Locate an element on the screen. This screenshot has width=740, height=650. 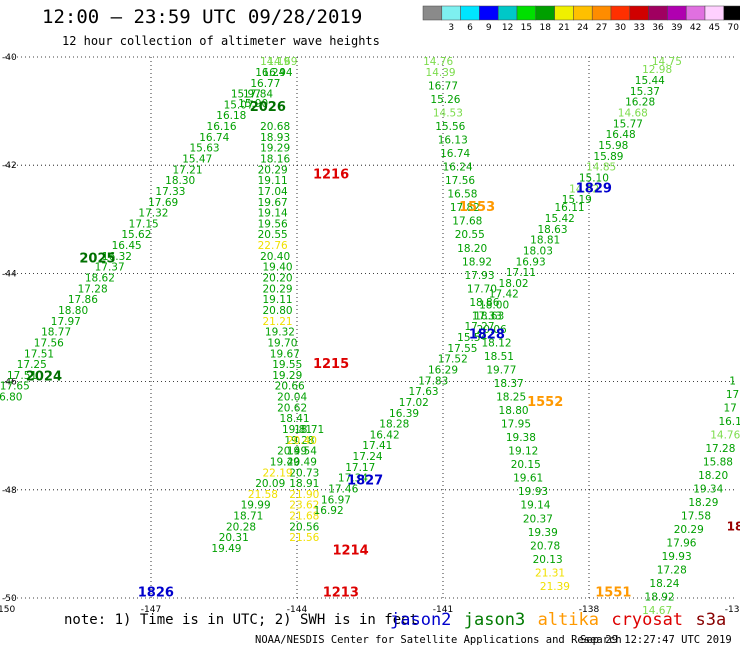
wave-height-point: 17.28 is located at coordinates (93, 289).